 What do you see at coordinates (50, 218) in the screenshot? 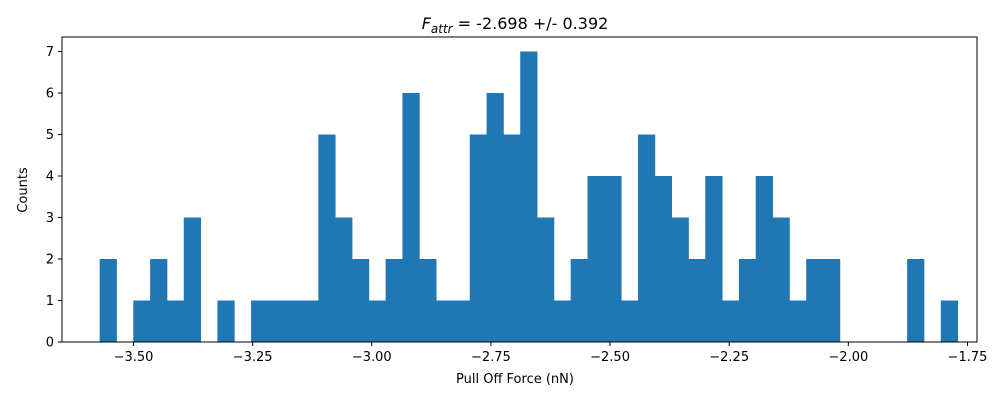
I see `y-tick-label: 3` at bounding box center [50, 218].